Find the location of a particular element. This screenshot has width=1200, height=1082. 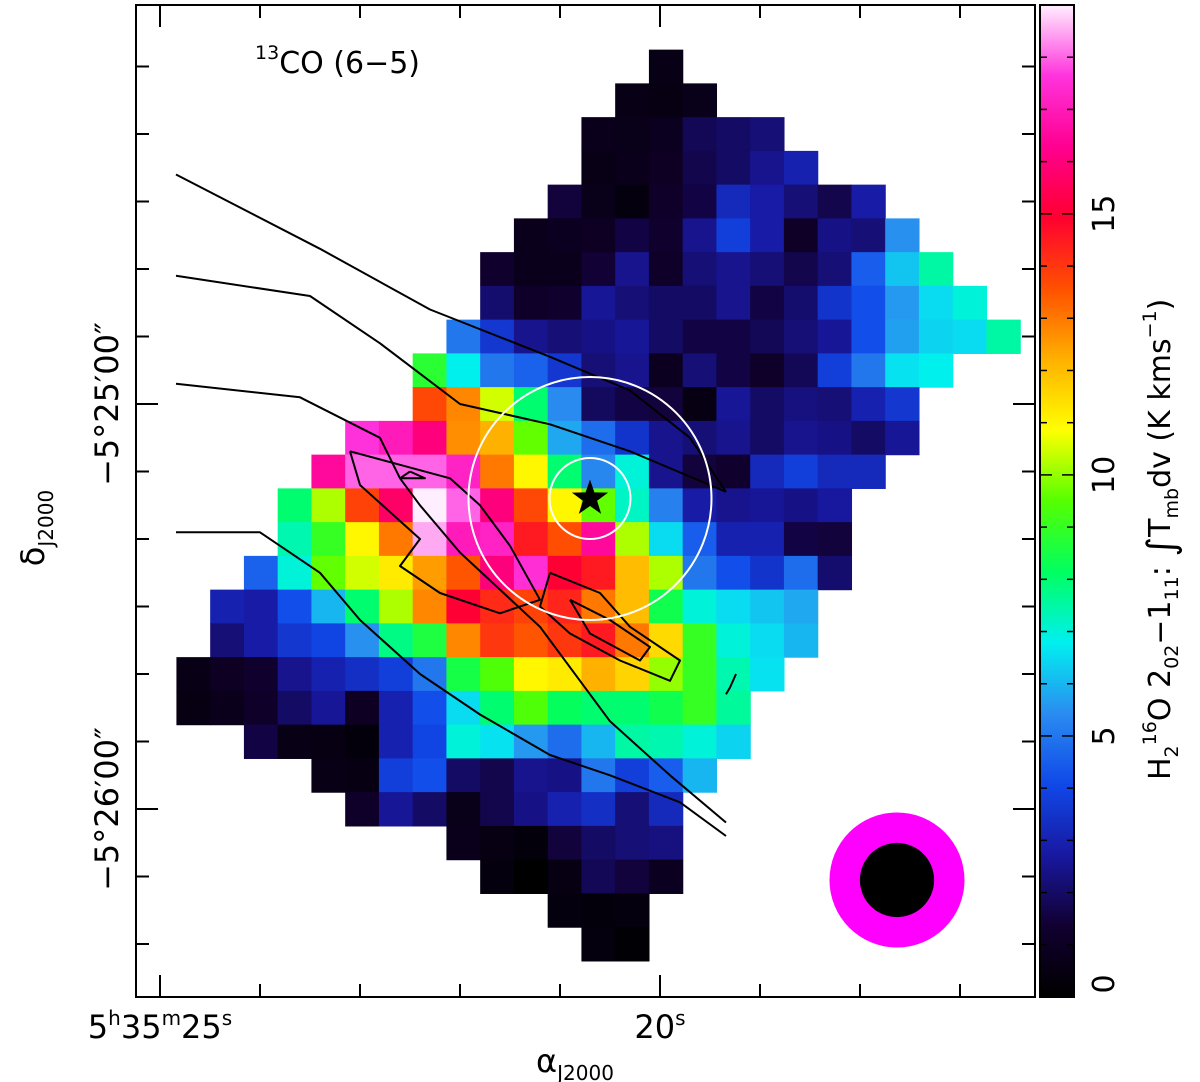

x-tick-label-part: 35 is located at coordinates (141, 1027).